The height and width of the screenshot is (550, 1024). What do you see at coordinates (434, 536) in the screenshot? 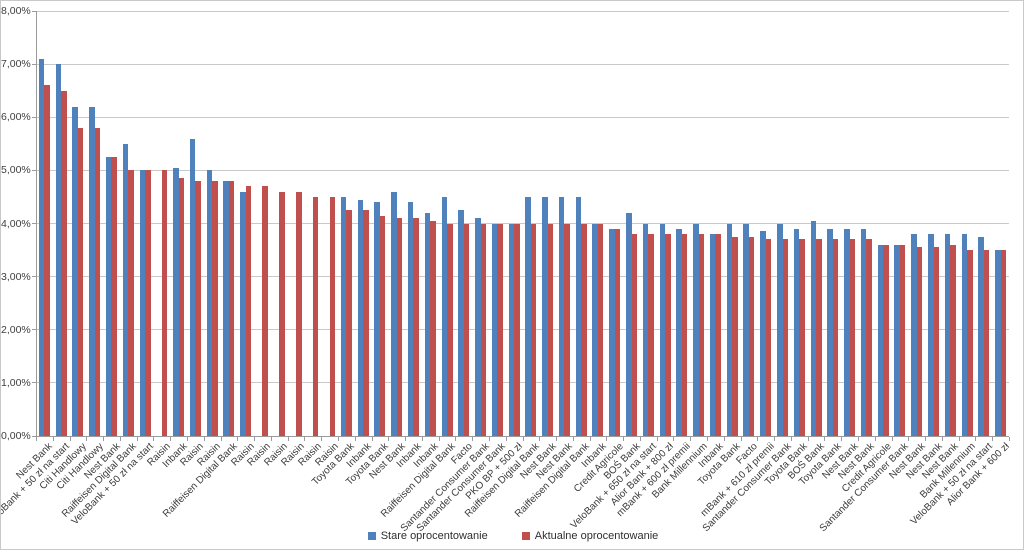
I see `legend-label-stare: Stare oprocentowanie` at bounding box center [434, 536].